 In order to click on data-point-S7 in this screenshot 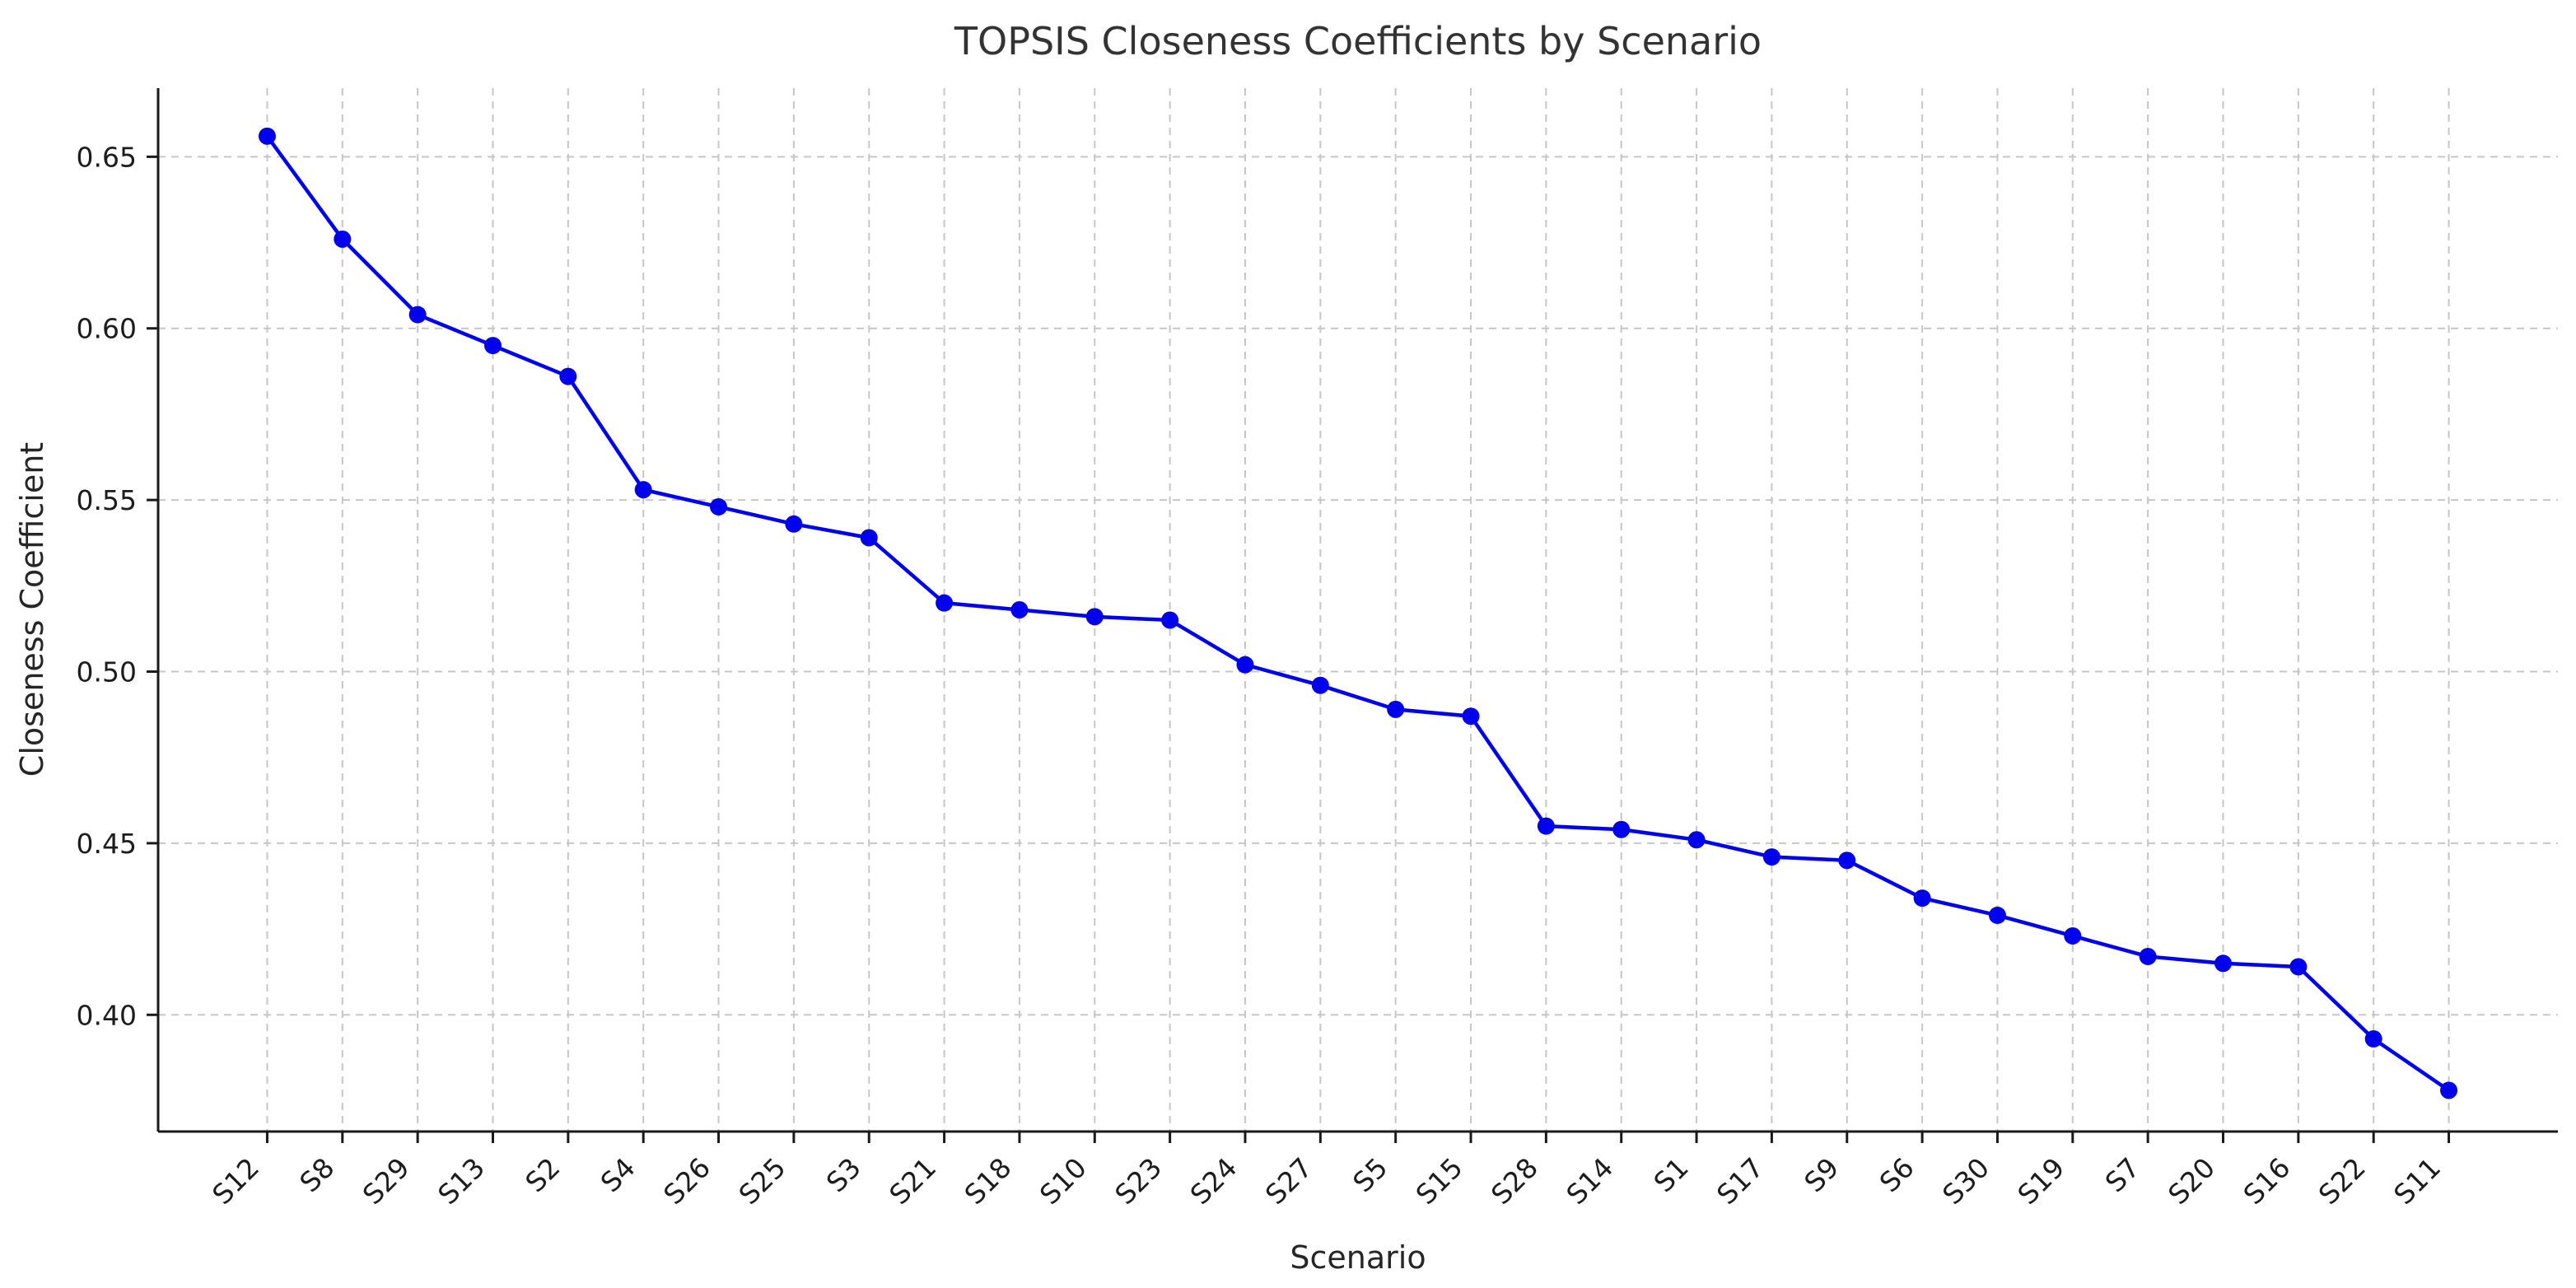, I will do `click(2148, 956)`.